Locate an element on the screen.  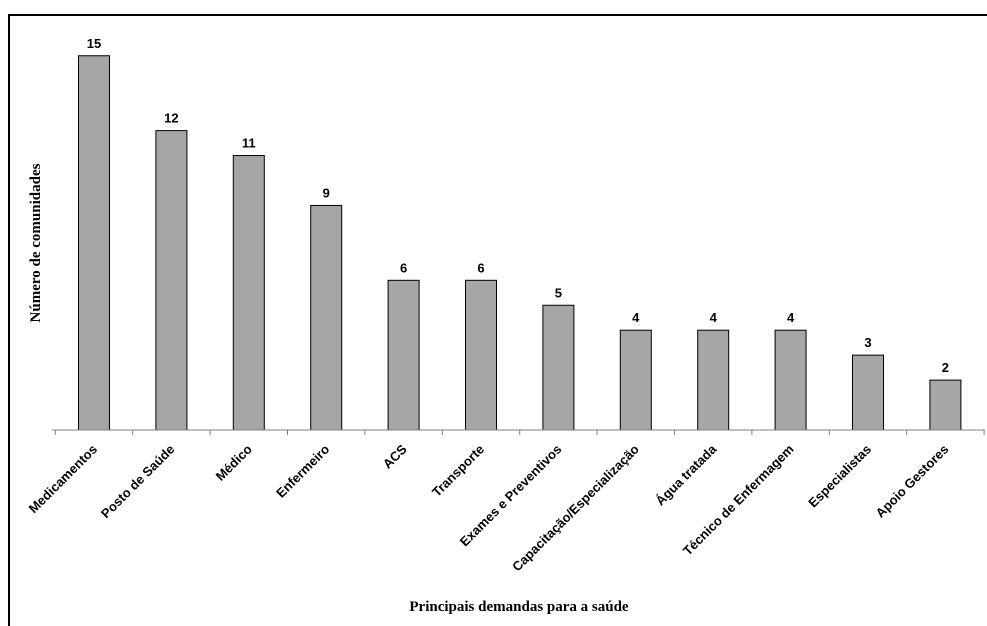
bar-medicamentos is located at coordinates (94, 243).